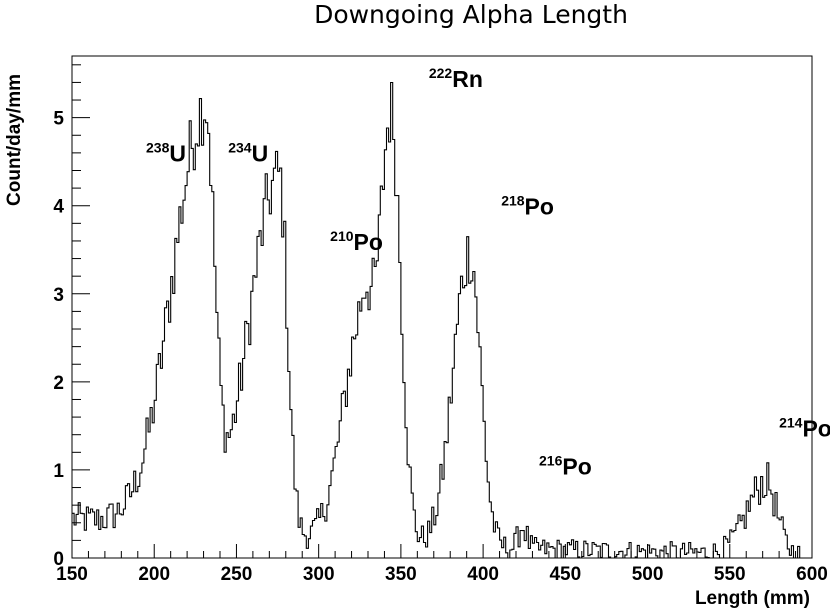 Image resolution: width=830 pixels, height=612 pixels. Describe the element at coordinates (441, 73) in the screenshot. I see `peak-mass-number: 222` at that location.